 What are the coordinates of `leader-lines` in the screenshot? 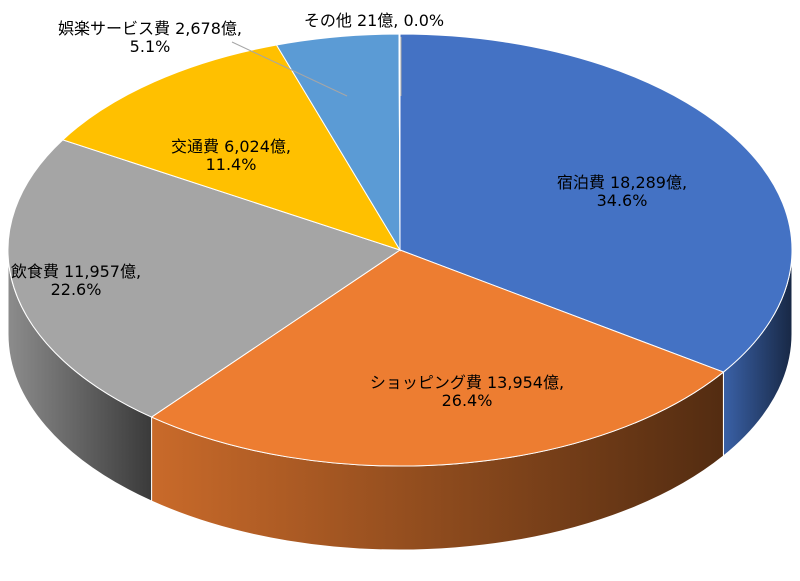 It's located at (316, 67).